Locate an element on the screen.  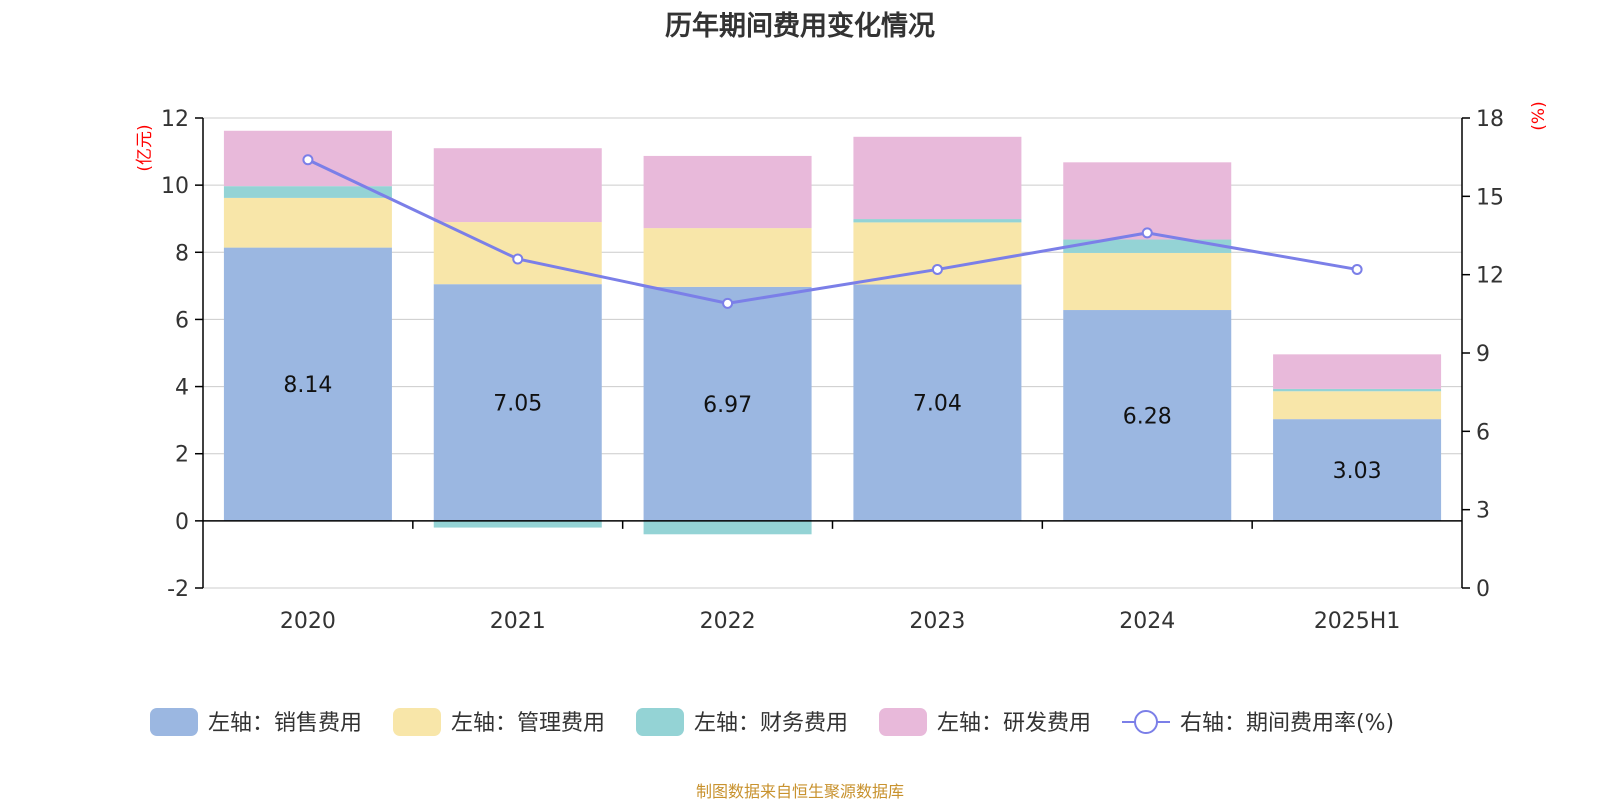
source-footer: 制图数据来自恒生聚源数据库 is located at coordinates (799, 791).